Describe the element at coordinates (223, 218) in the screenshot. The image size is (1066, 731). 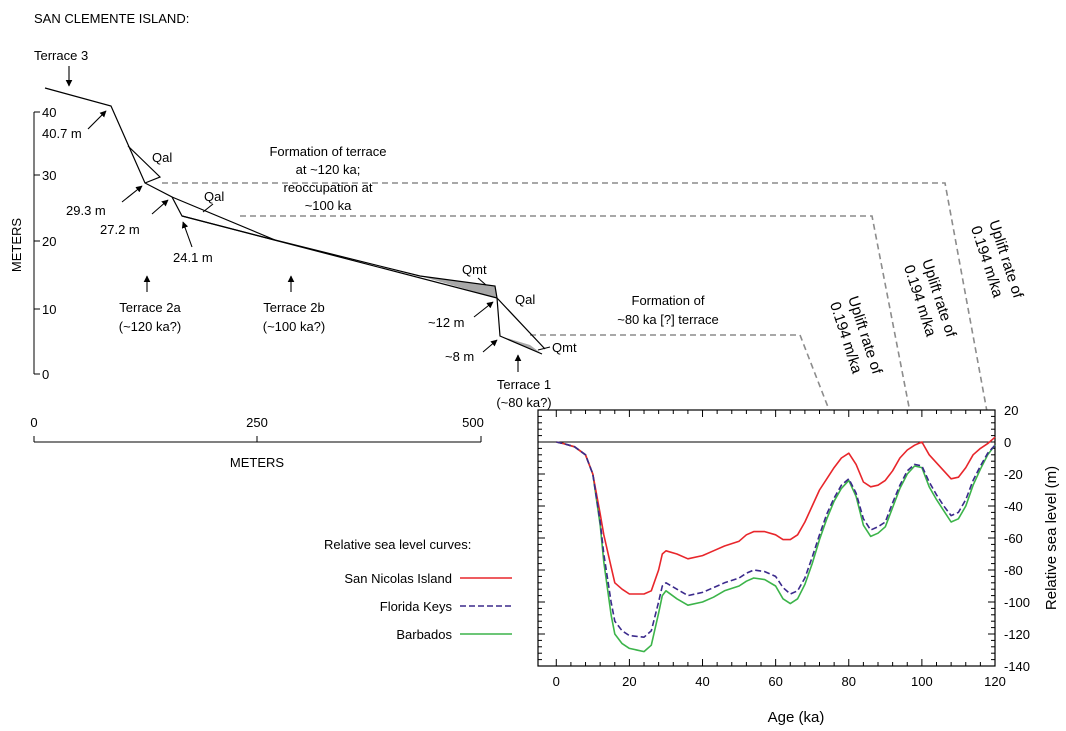
I see `qal-wedge-middle` at that location.